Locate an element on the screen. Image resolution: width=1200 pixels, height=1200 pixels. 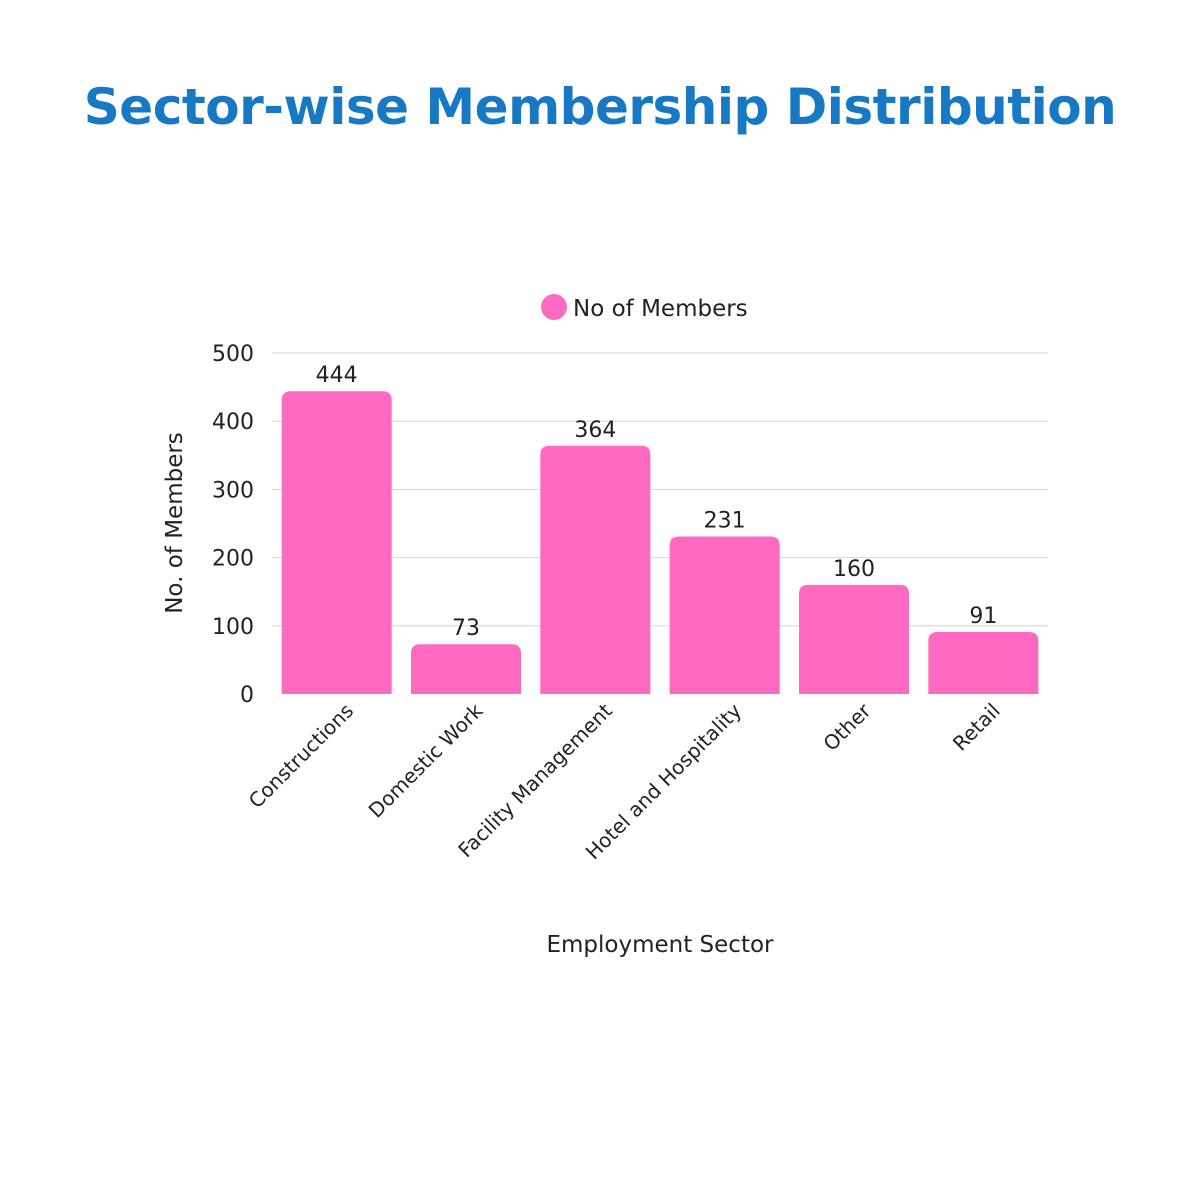
bar-value-label: 231 is located at coordinates (725, 520).